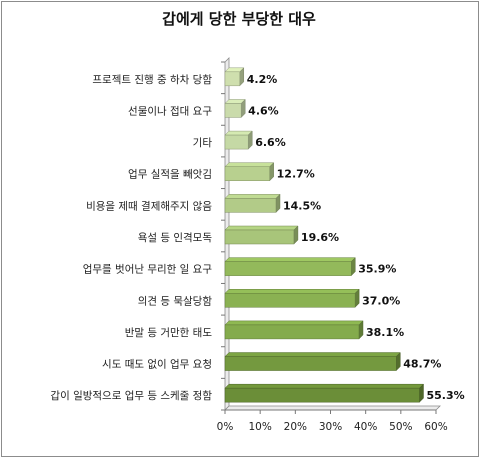  I want to click on data-label: 48.7%, so click(422, 364).